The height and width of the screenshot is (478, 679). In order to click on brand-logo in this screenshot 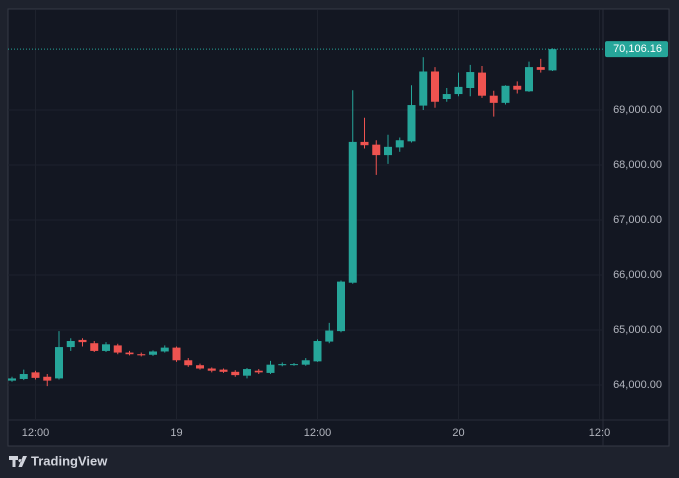, I will do `click(18, 461)`.